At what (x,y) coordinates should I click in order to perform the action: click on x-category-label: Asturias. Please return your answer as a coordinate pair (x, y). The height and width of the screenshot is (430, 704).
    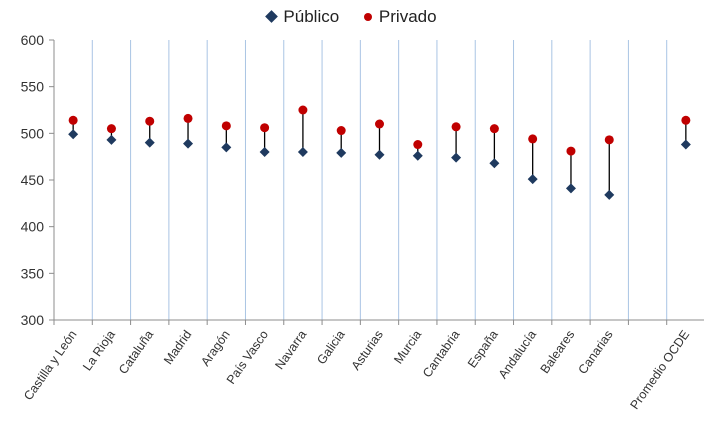
    Looking at the image, I should click on (367, 350).